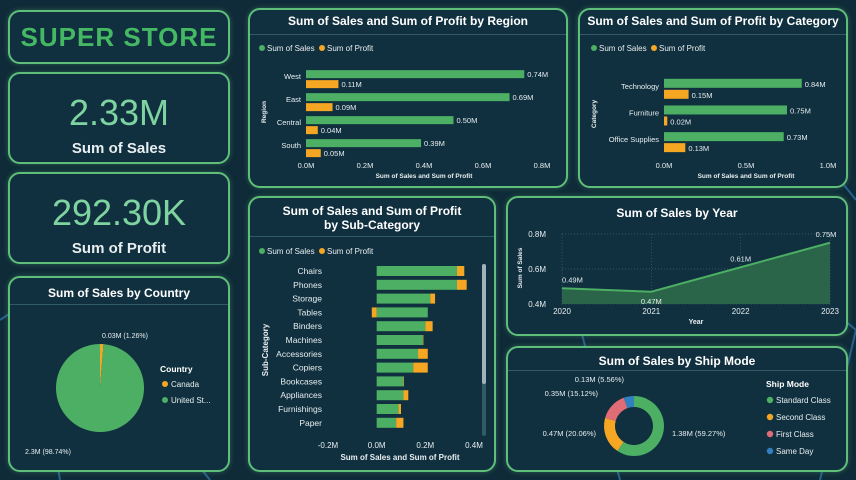 This screenshot has height=480, width=856. I want to click on y-axis-title: Sum of Sales, so click(520, 267).